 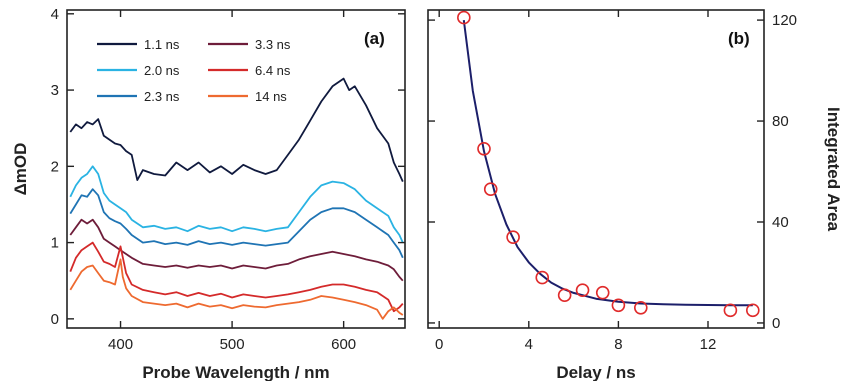 I want to click on y-tick-label-2: 2, so click(x=55, y=166).